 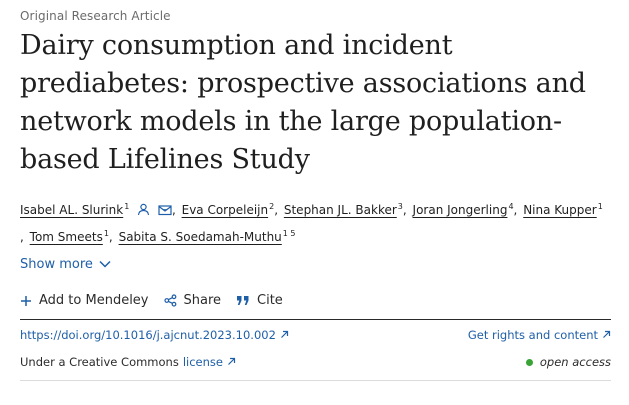 What do you see at coordinates (99, 362) in the screenshot?
I see `license-prefix: Under a Creative Commons` at bounding box center [99, 362].